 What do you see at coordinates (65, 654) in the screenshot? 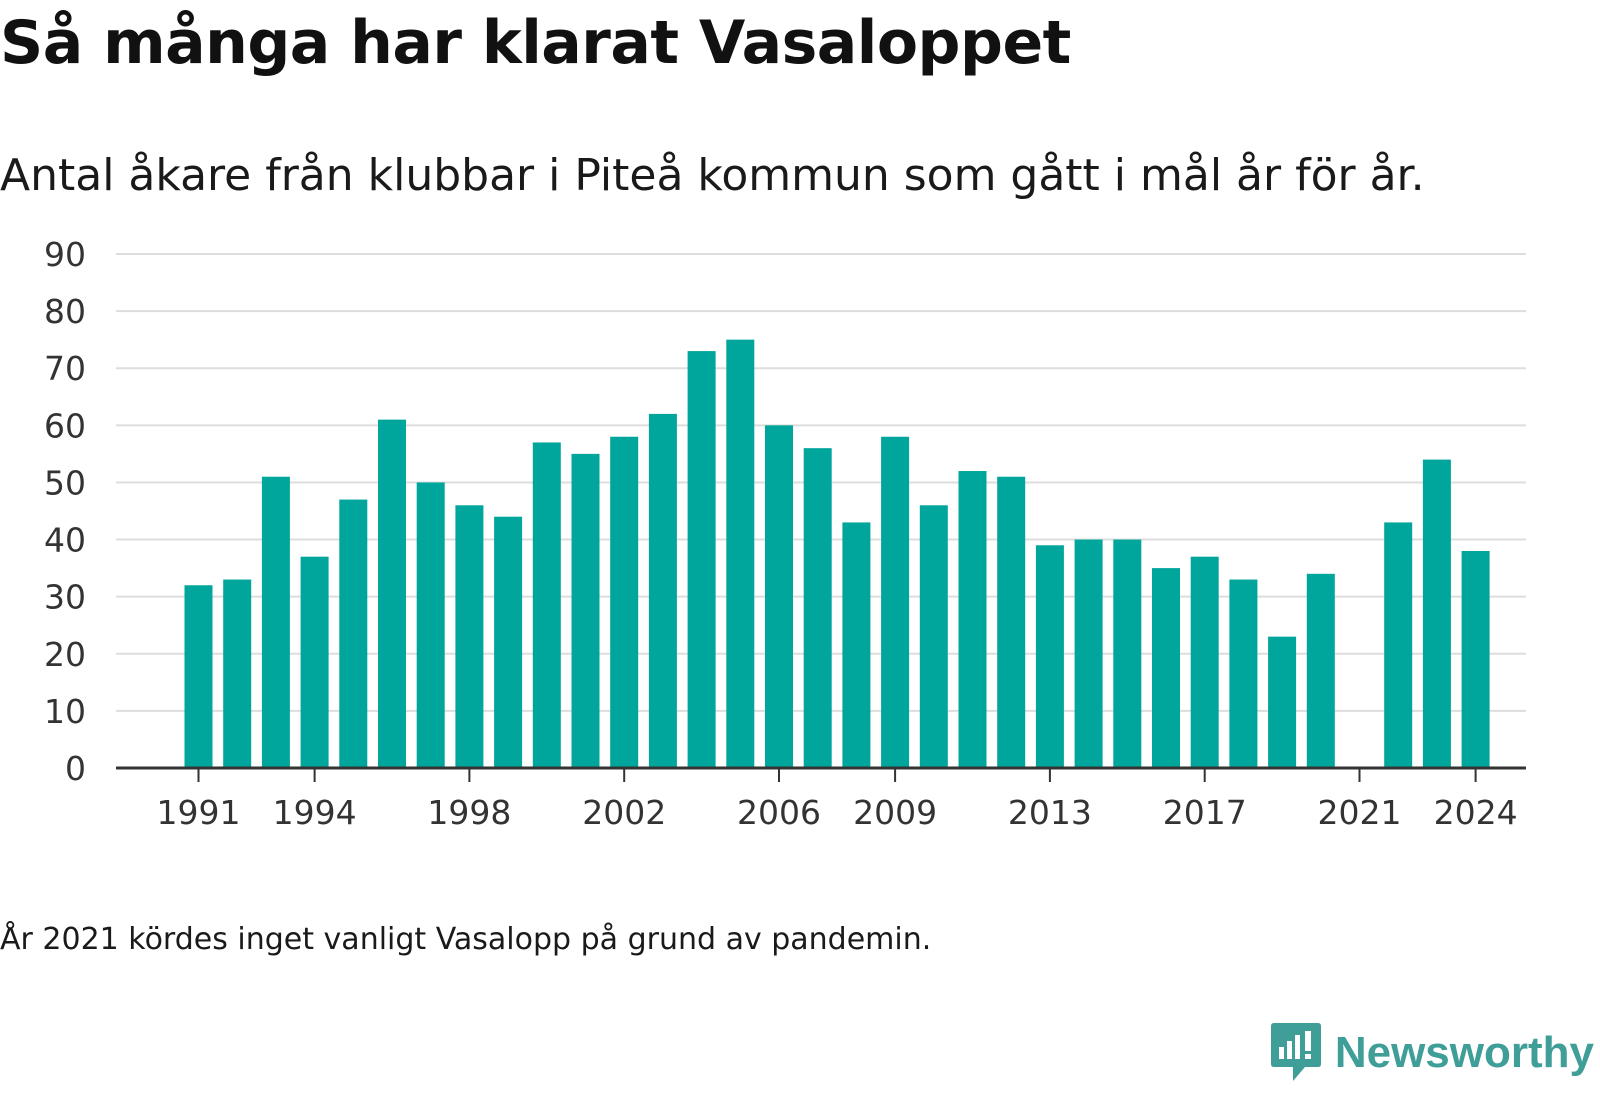
I see `y-tick-label: 20` at bounding box center [65, 654].